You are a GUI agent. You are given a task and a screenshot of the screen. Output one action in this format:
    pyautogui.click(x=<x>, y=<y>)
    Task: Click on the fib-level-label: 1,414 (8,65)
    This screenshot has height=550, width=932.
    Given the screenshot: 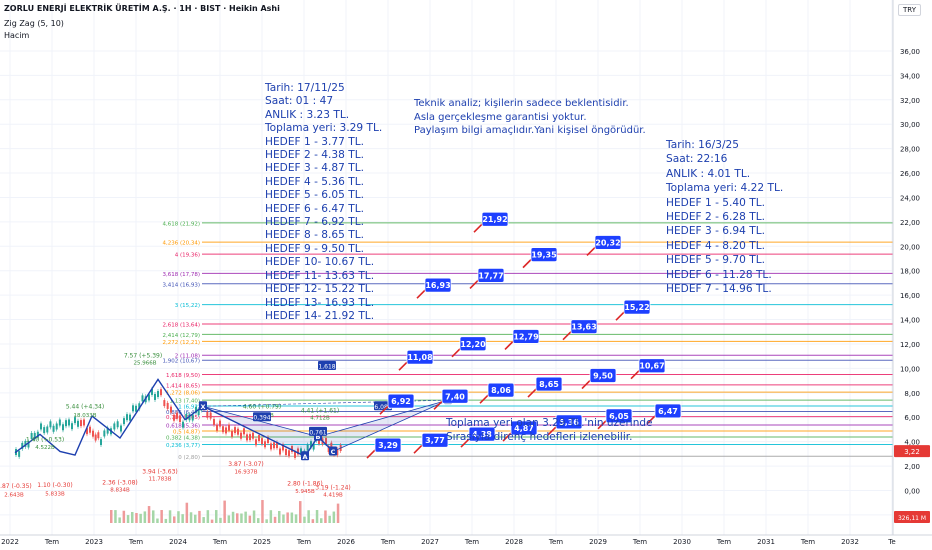 What is the action you would take?
    pyautogui.click(x=183, y=386)
    